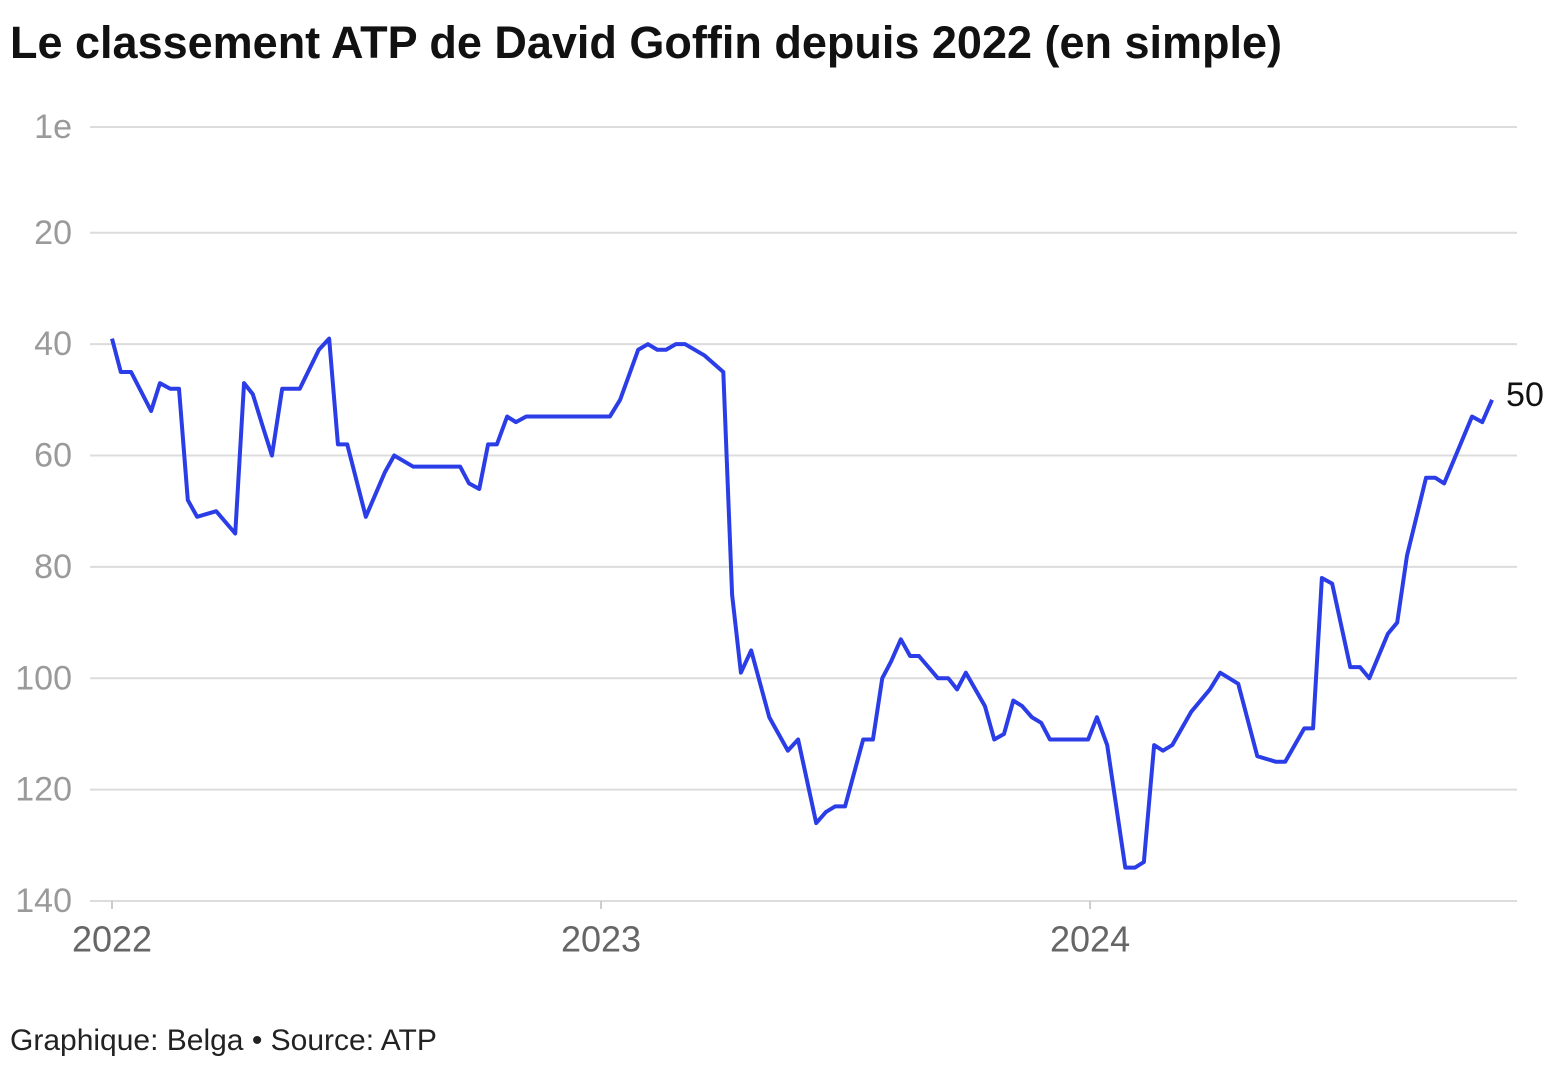 The width and height of the screenshot is (1562, 1068). Describe the element at coordinates (53, 456) in the screenshot. I see `y-tick-label: 60` at that location.